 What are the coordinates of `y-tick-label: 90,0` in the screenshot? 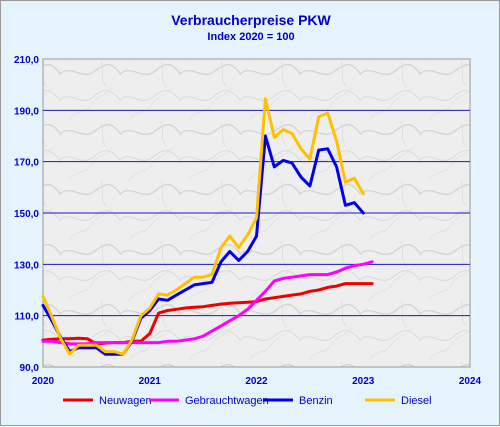 It's located at (30, 368).